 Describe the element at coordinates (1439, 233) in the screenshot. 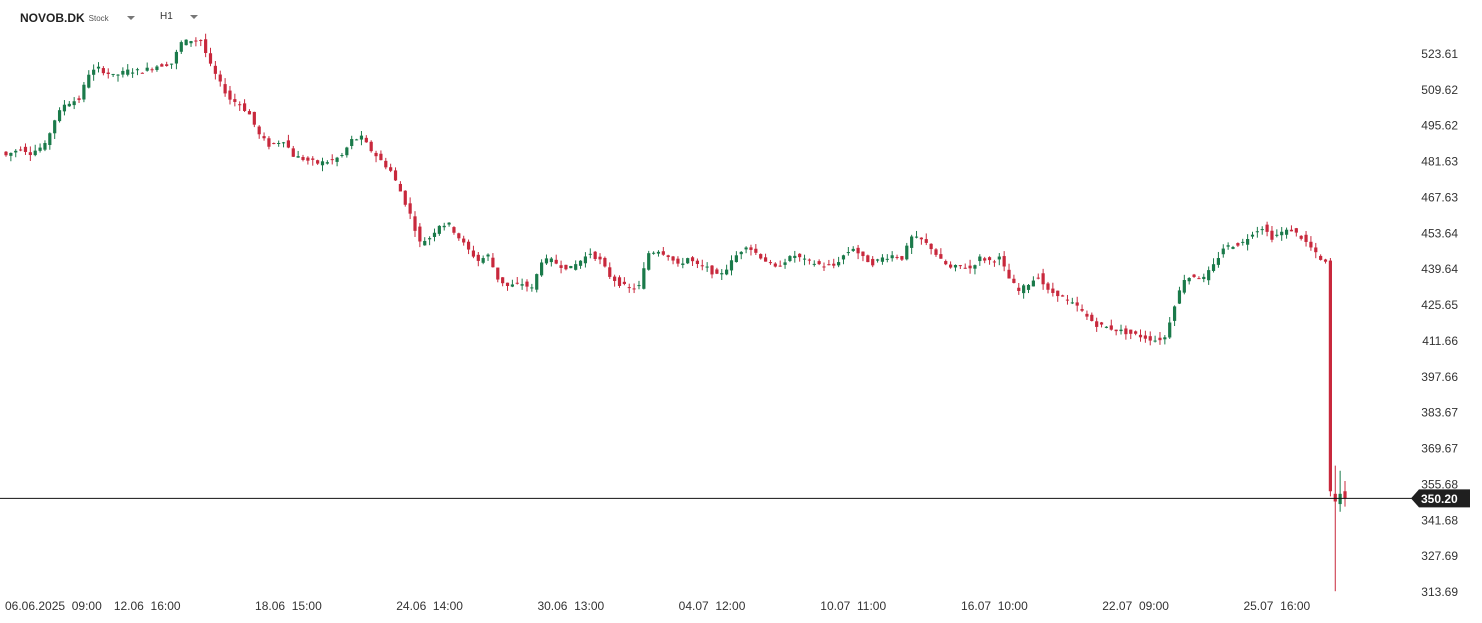

I see `price-axis-tick-label: 453.64` at that location.